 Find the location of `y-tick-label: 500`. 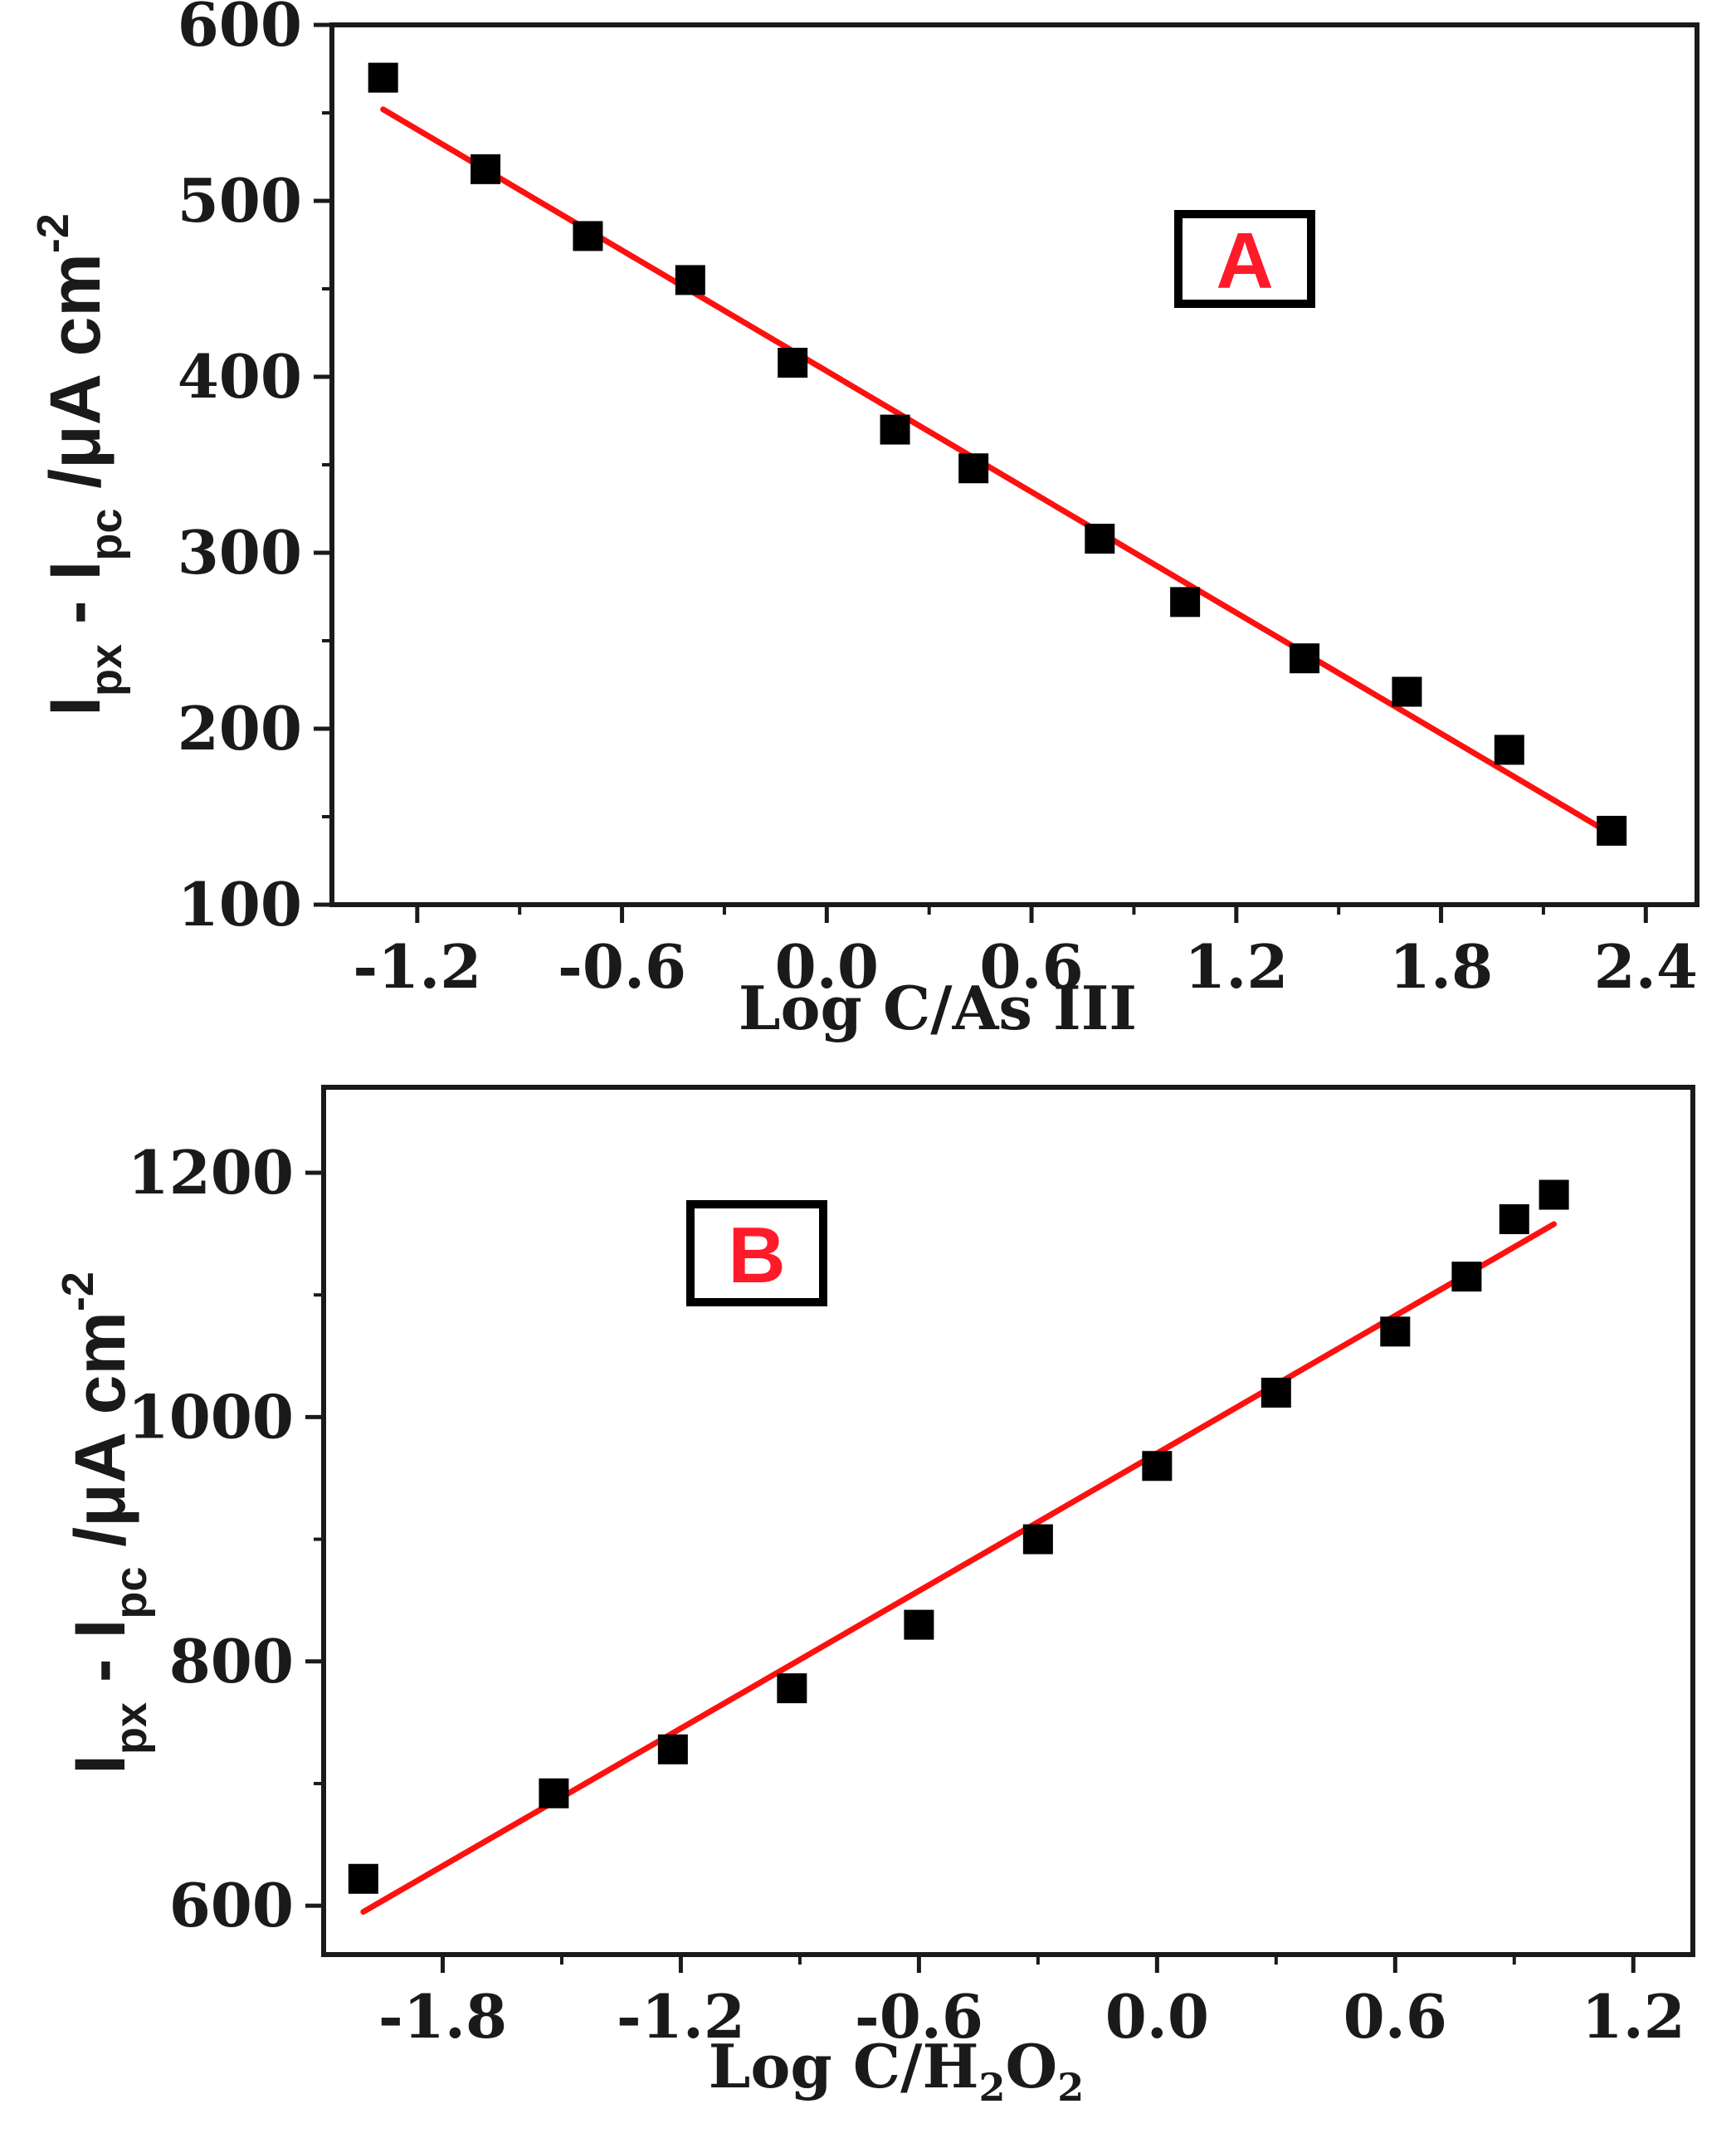

y-tick-label: 500 is located at coordinates (240, 201).